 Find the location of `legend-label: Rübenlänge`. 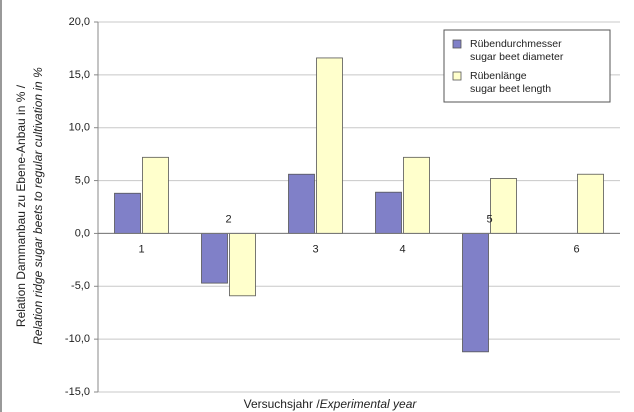

legend-label: Rübenlänge is located at coordinates (498, 76).